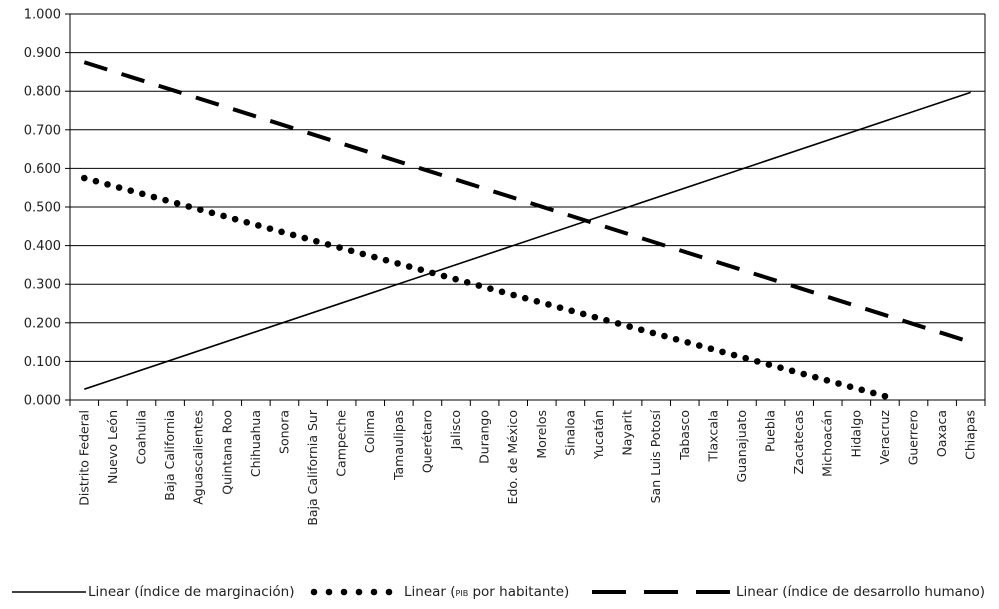 Image resolution: width=999 pixels, height=609 pixels. What do you see at coordinates (42, 362) in the screenshot?
I see `y-tick-label: 0.100` at bounding box center [42, 362].